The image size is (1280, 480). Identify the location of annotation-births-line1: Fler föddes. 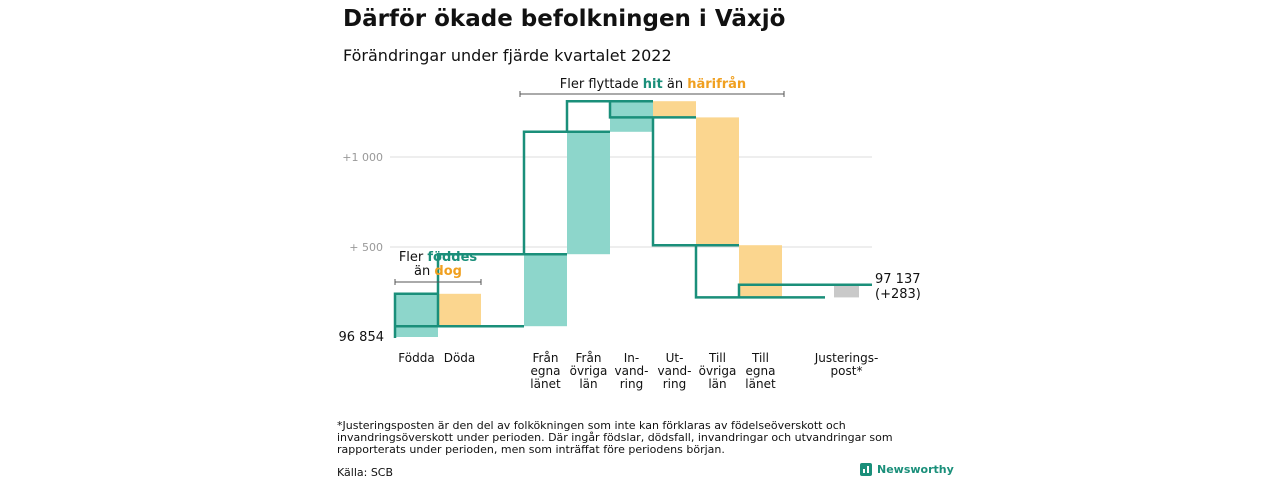
(438, 257).